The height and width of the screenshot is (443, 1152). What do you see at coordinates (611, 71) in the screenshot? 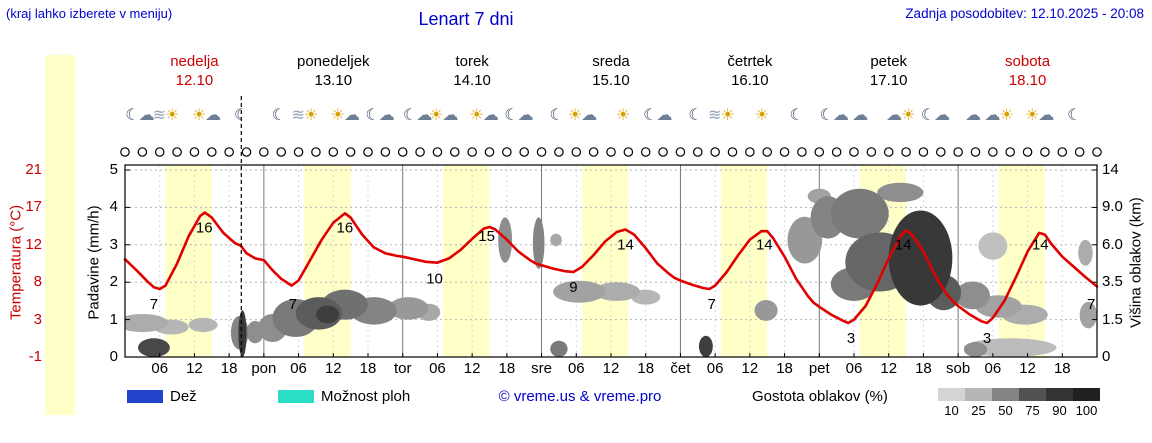
I see `day-header-sreda: sreda 15.10` at bounding box center [611, 71].